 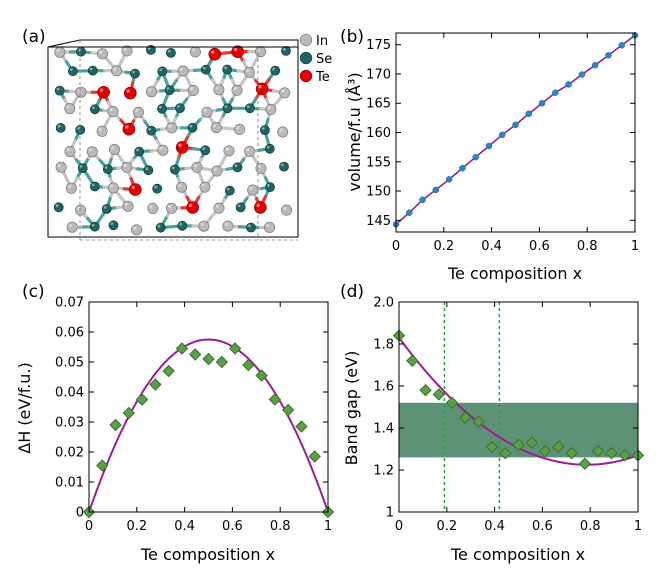 What do you see at coordinates (89, 526) in the screenshot?
I see `c-x-tick-label: 0` at bounding box center [89, 526].